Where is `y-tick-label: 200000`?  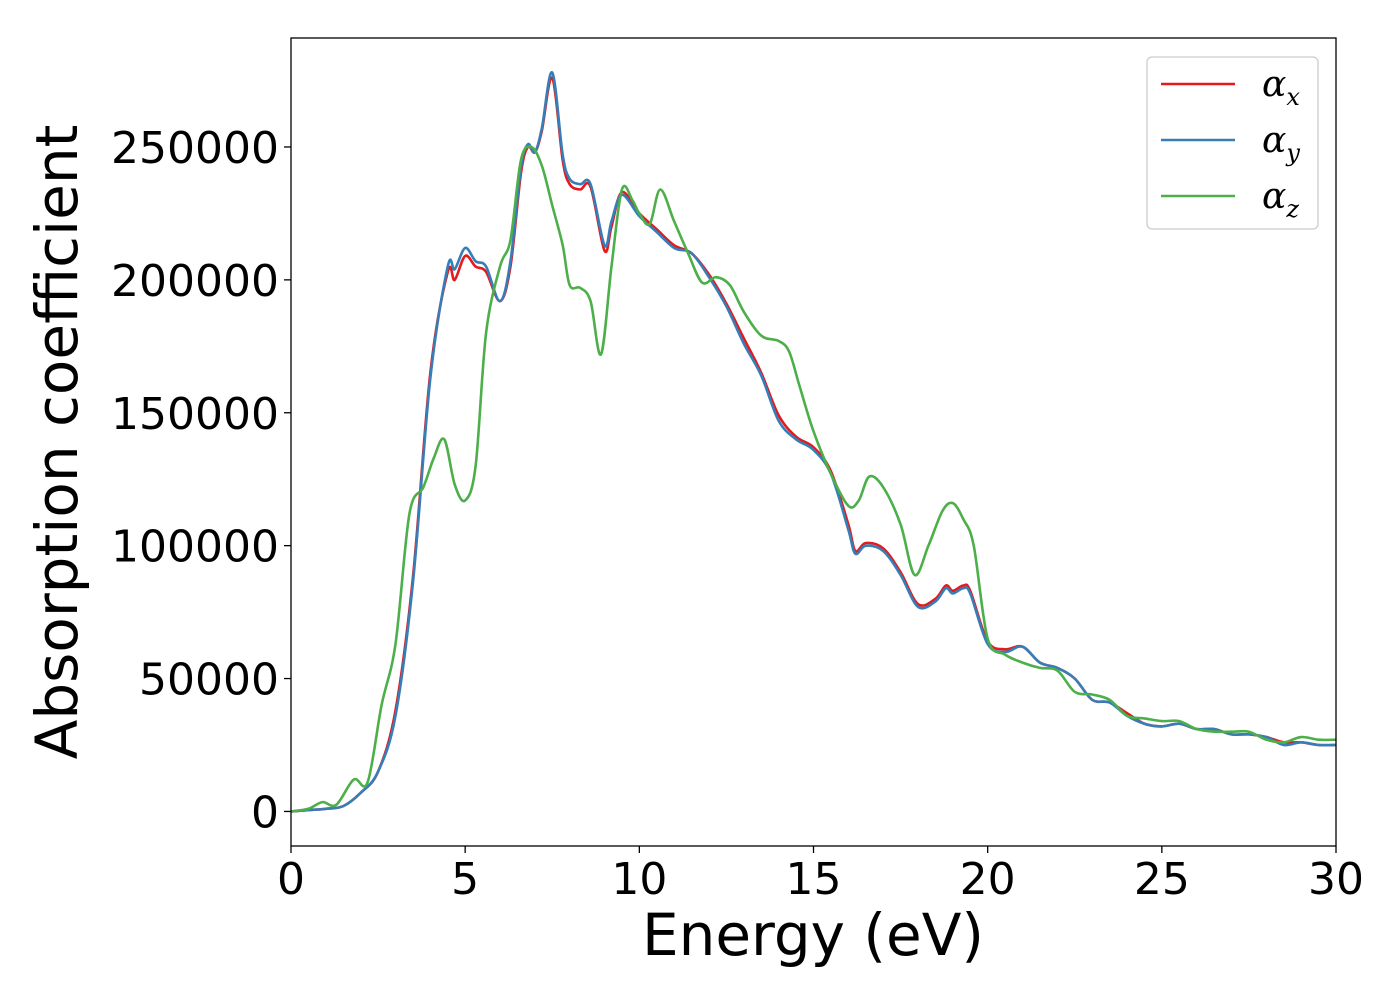
y-tick-label: 200000 is located at coordinates (195, 281).